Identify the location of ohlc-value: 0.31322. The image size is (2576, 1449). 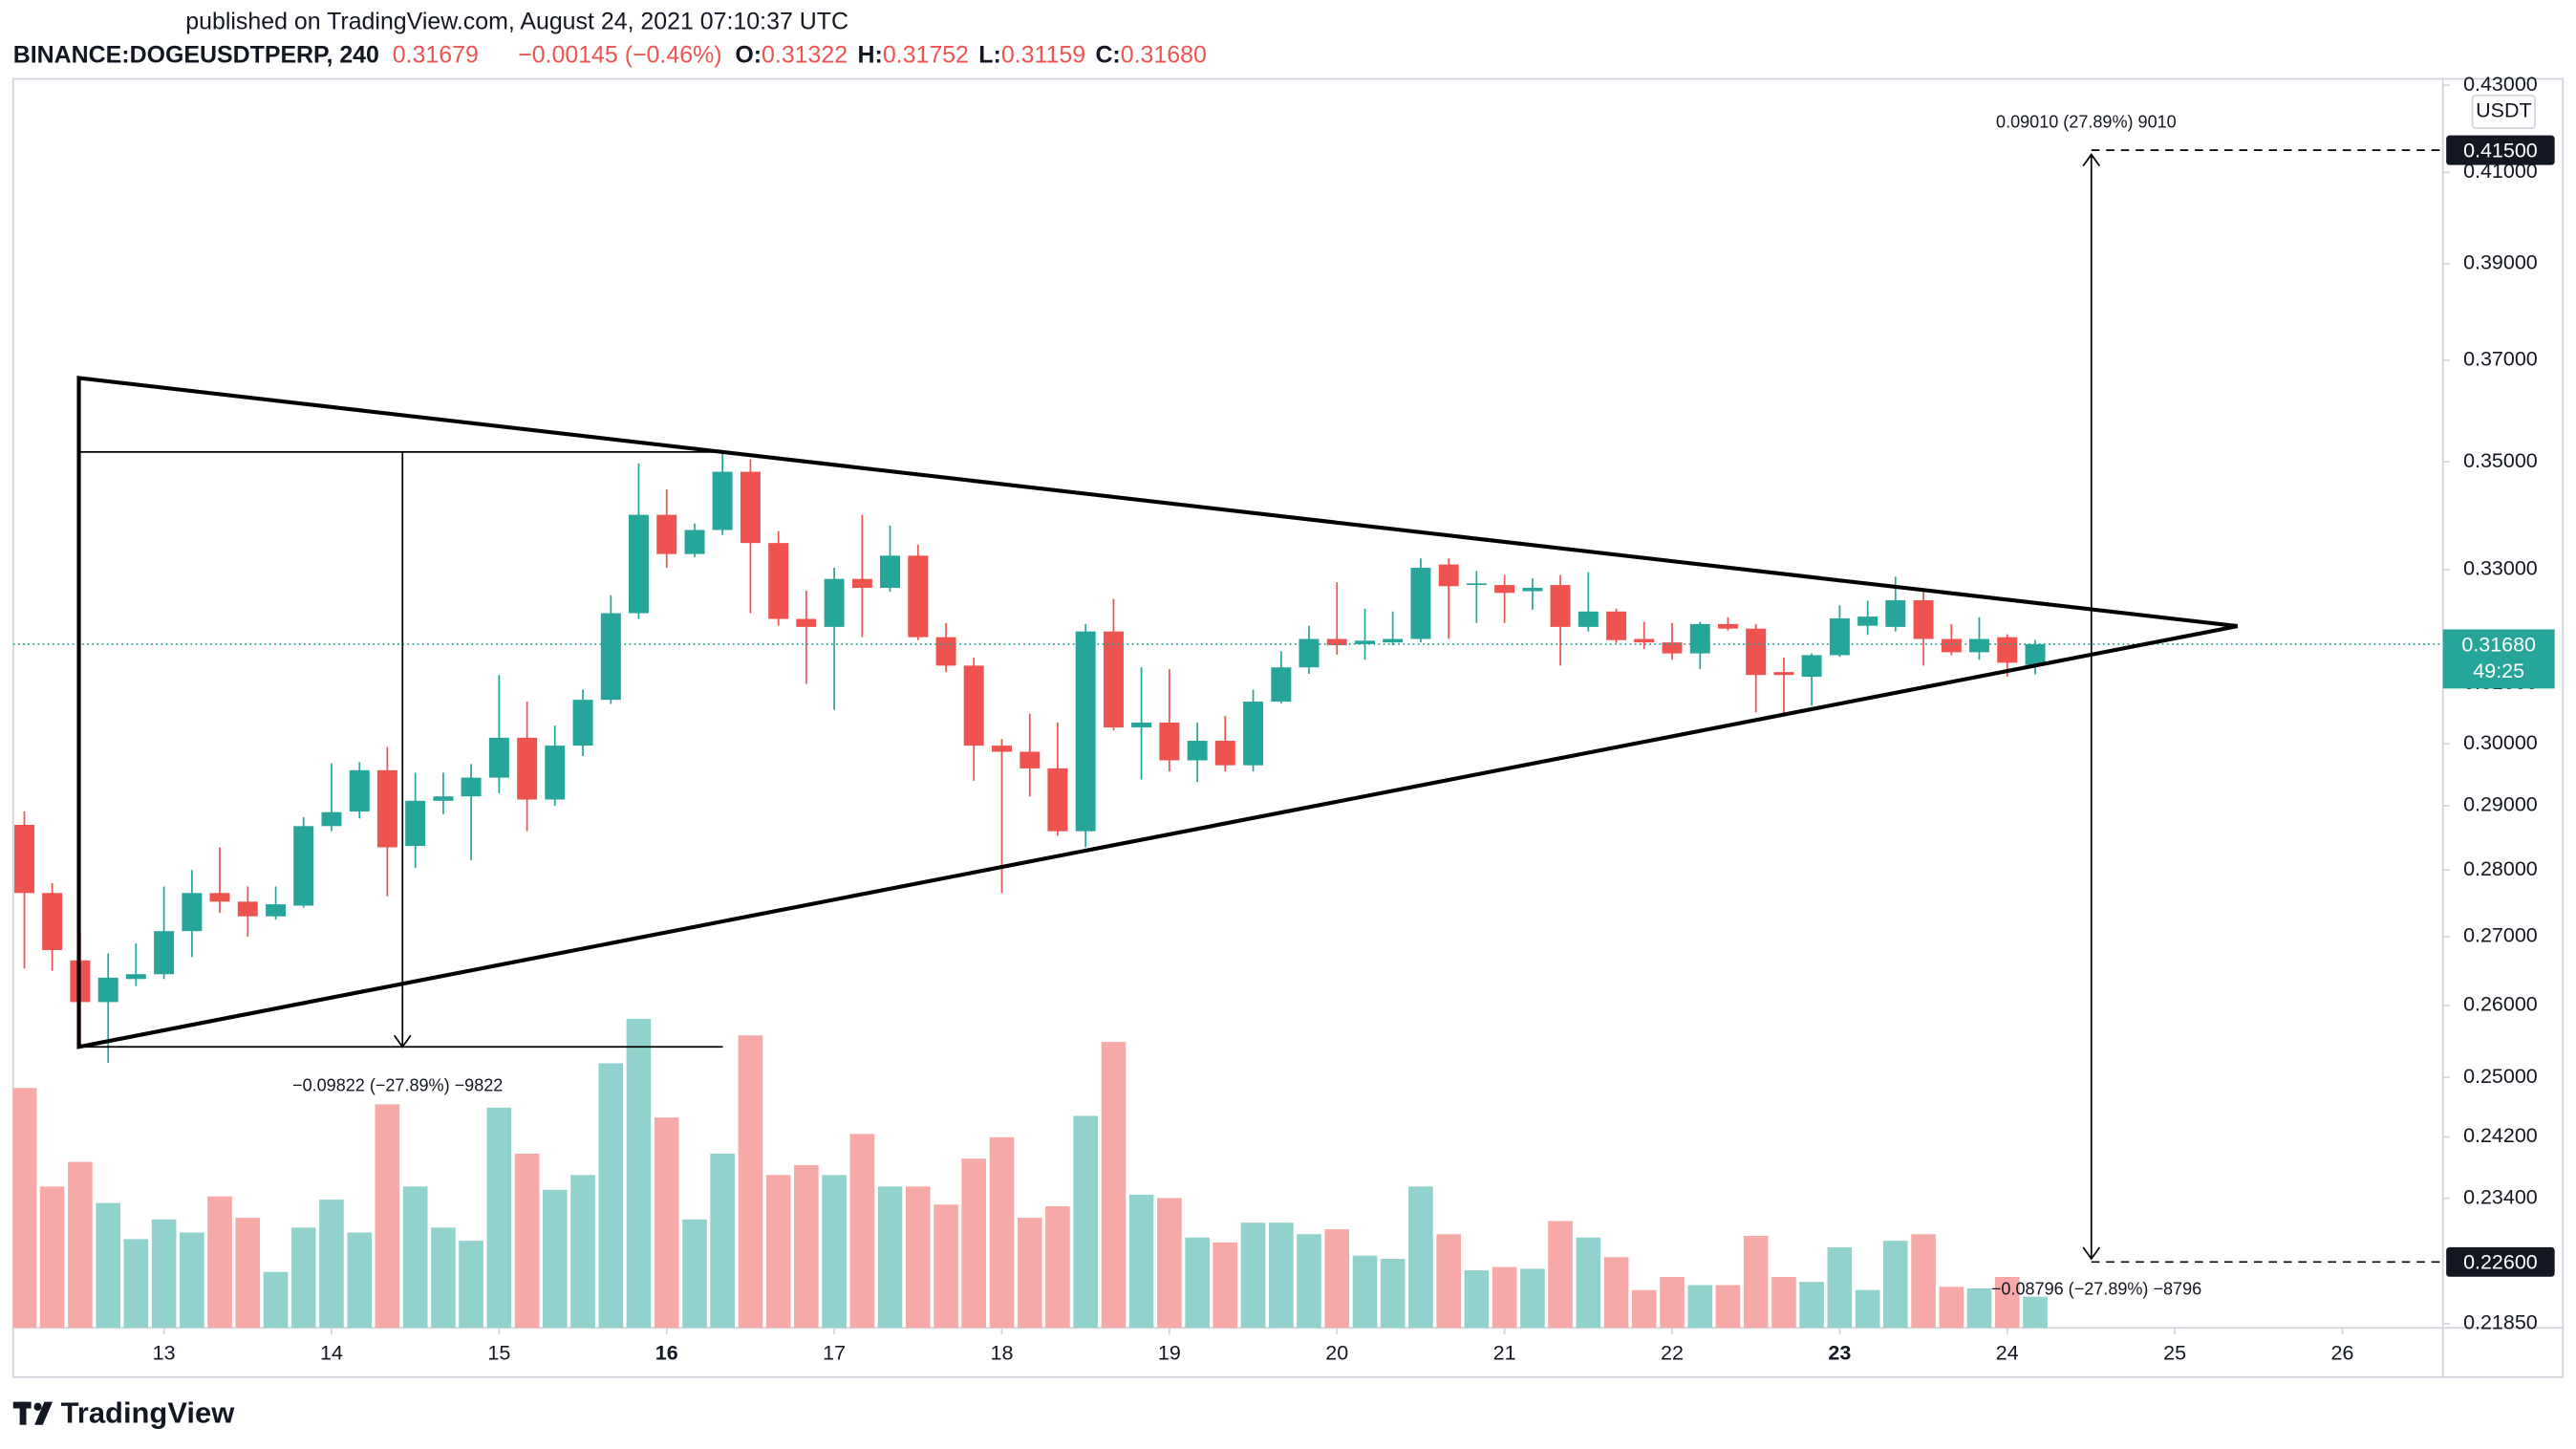
(805, 54).